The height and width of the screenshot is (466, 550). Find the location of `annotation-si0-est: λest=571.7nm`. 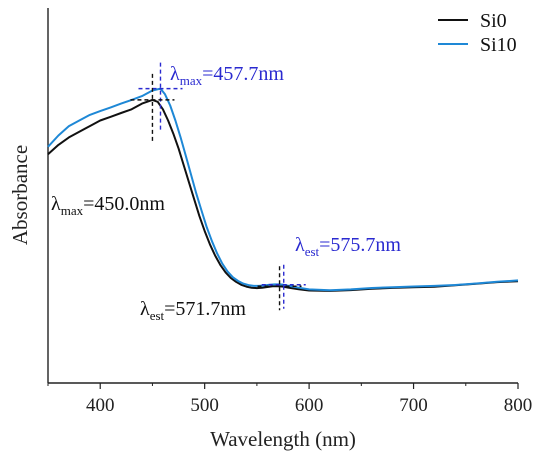

annotation-si0-est: λest=571.7nm is located at coordinates (193, 310).